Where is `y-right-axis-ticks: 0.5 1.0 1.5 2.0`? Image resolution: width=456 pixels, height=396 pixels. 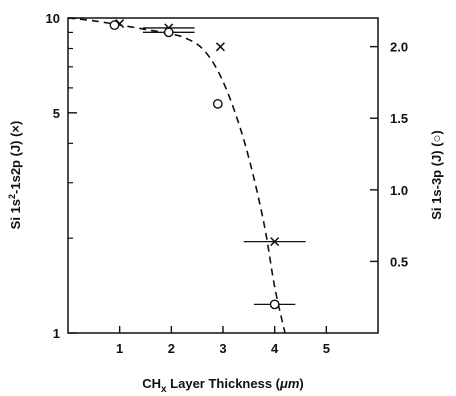
y-right-axis-ticks: 0.5 1.0 1.5 2.0 is located at coordinates (389, 154).